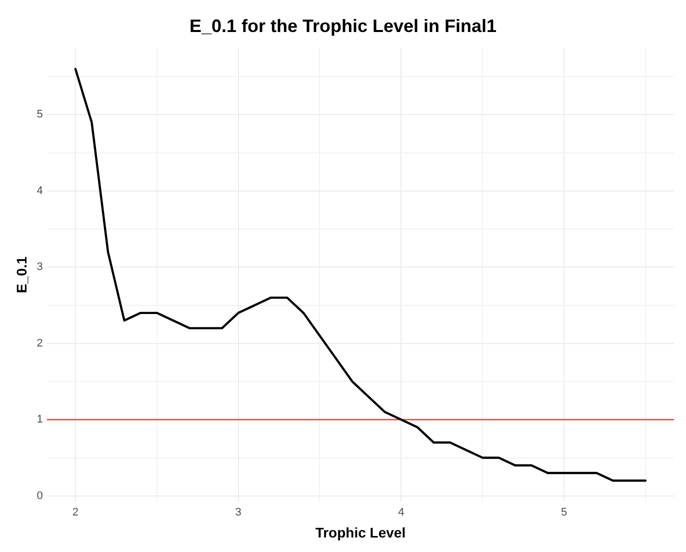  What do you see at coordinates (401, 512) in the screenshot?
I see `x-tick-label: 4` at bounding box center [401, 512].